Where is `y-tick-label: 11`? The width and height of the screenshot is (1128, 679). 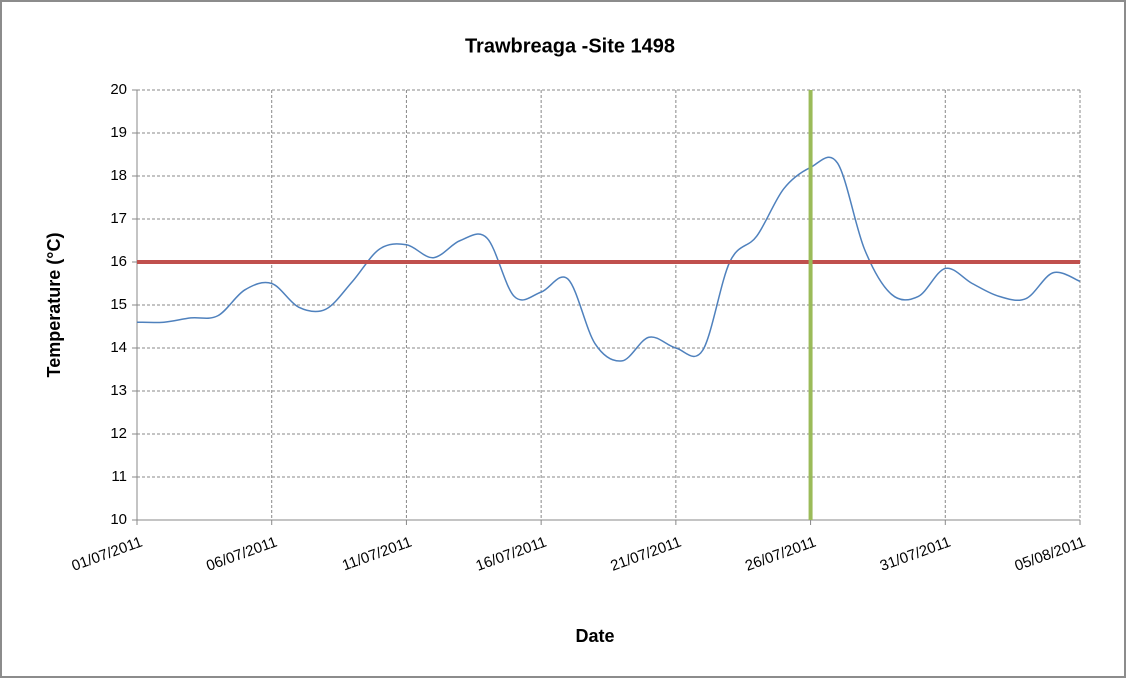 y-tick-label: 11 is located at coordinates (119, 476).